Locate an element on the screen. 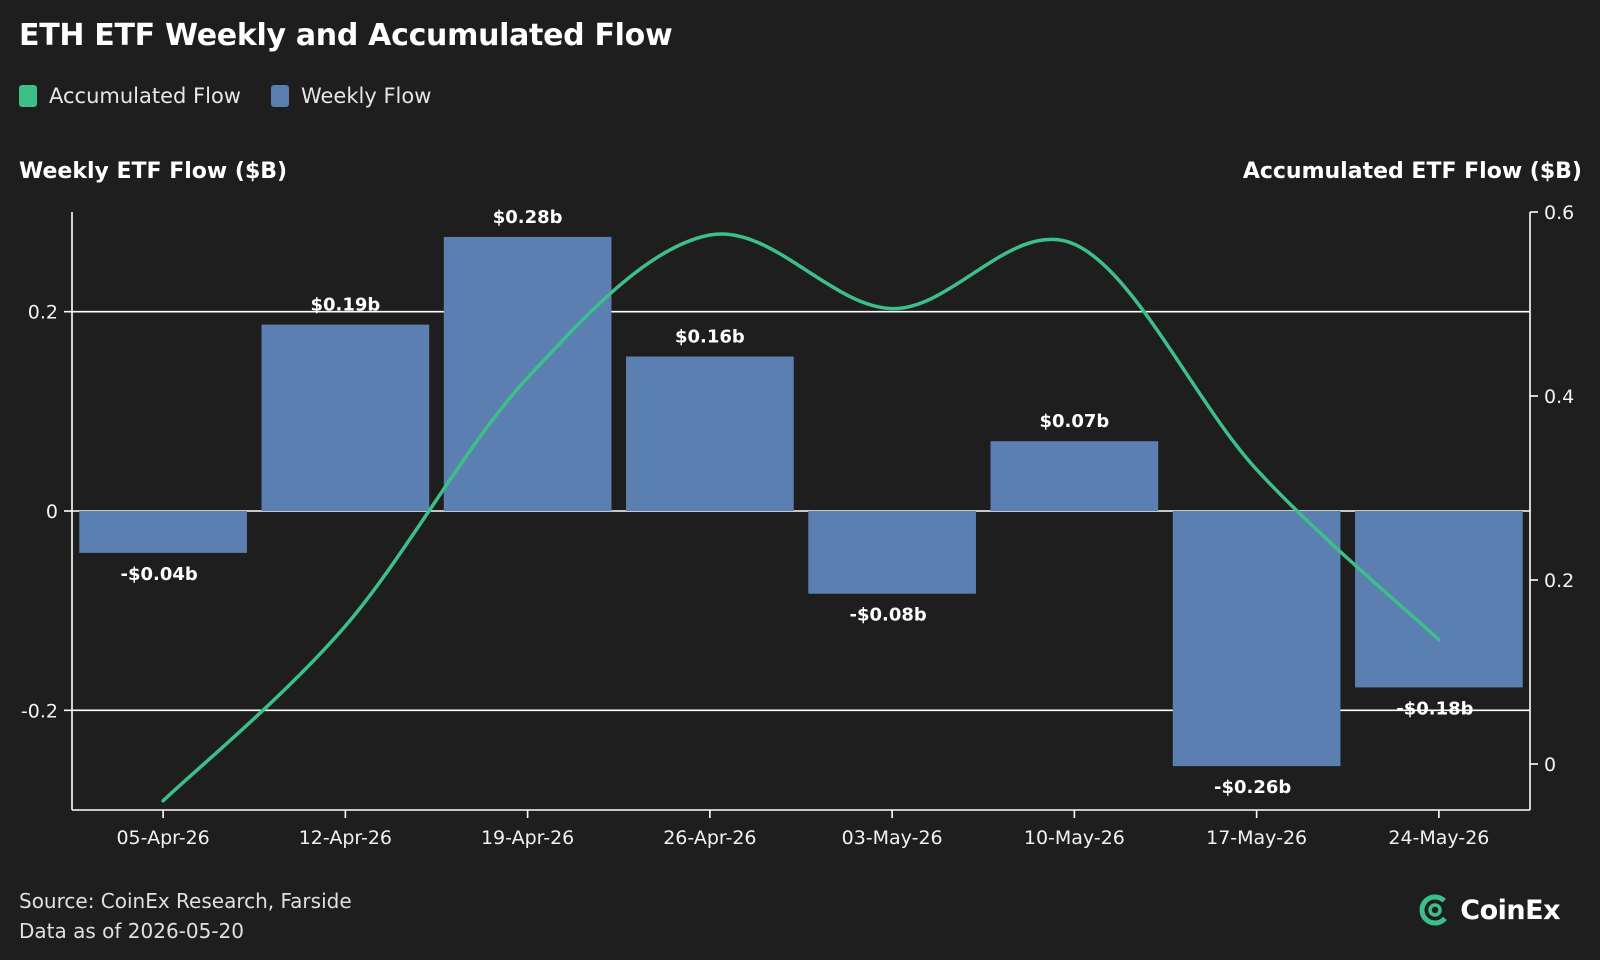 This screenshot has width=1600, height=960. bar-label-5: $0.07b is located at coordinates (1074, 421).